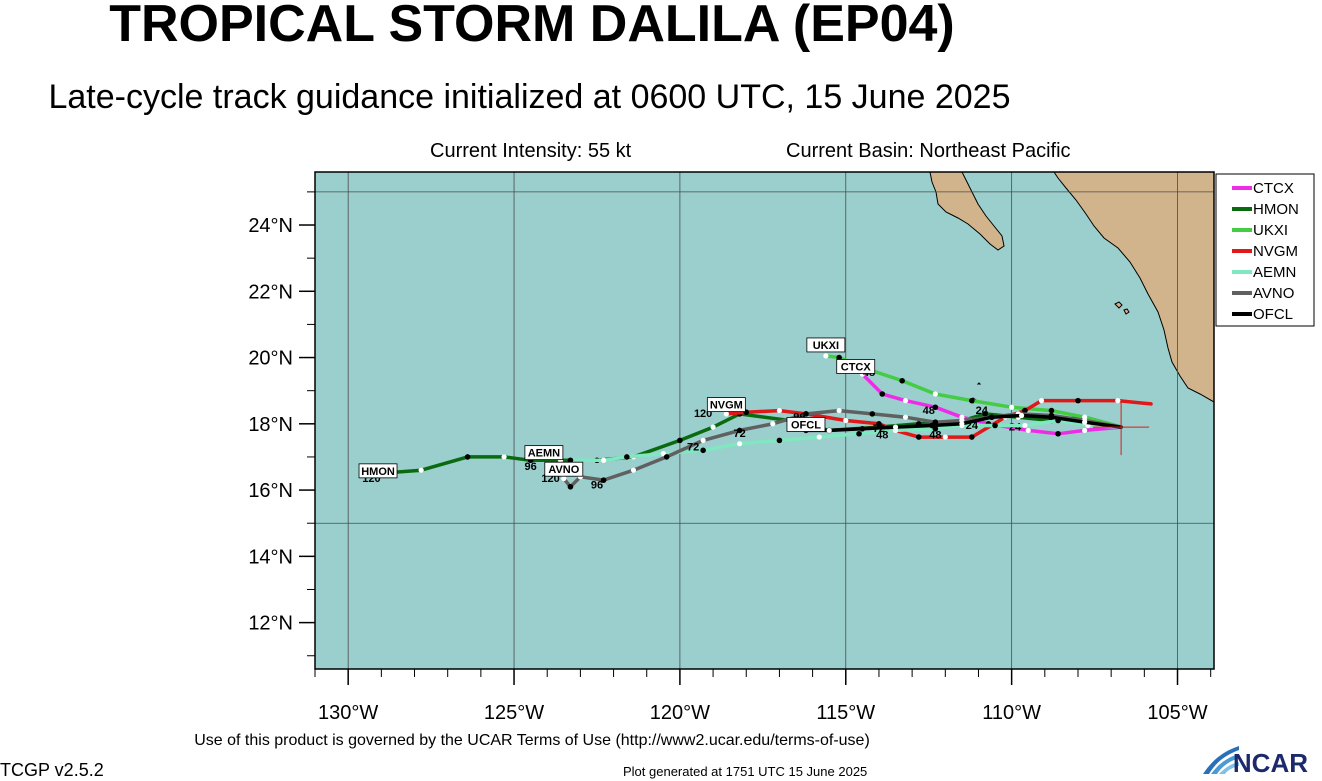 Image resolution: width=1322 pixels, height=781 pixels. Describe the element at coordinates (270, 491) in the screenshot. I see `lat-tick-label: 16°N` at that location.